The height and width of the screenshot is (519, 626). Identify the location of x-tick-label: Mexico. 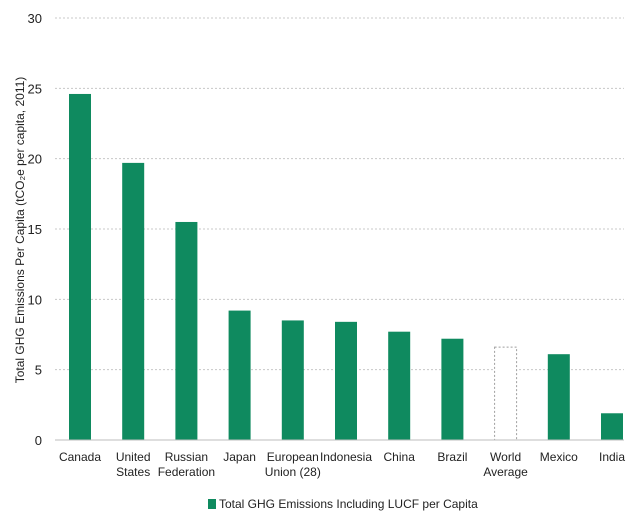
(559, 457).